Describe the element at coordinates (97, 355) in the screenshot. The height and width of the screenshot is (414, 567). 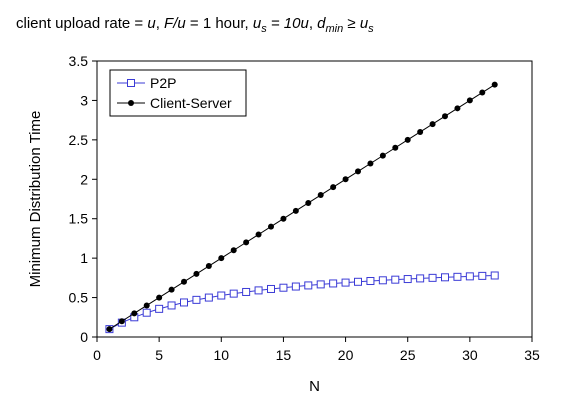
I see `x-tick-label: 0` at that location.